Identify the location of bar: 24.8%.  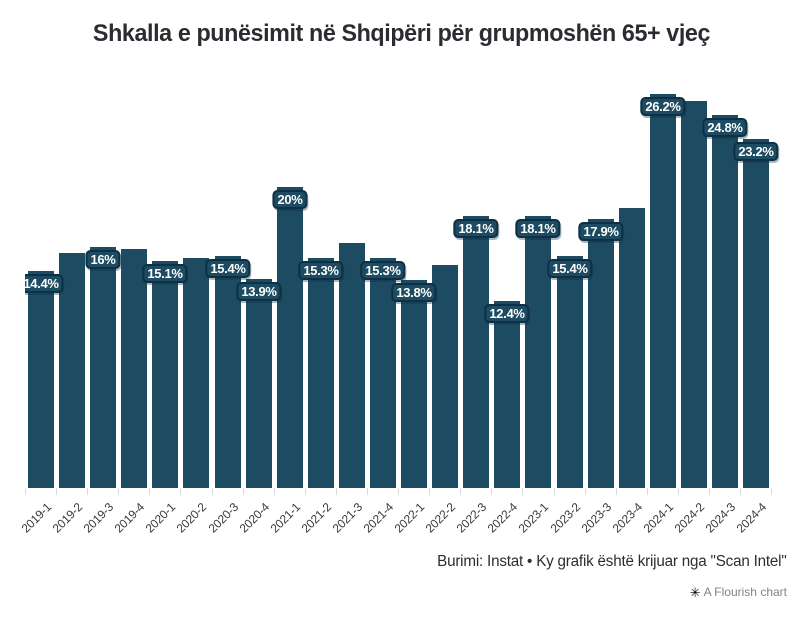
(725, 301).